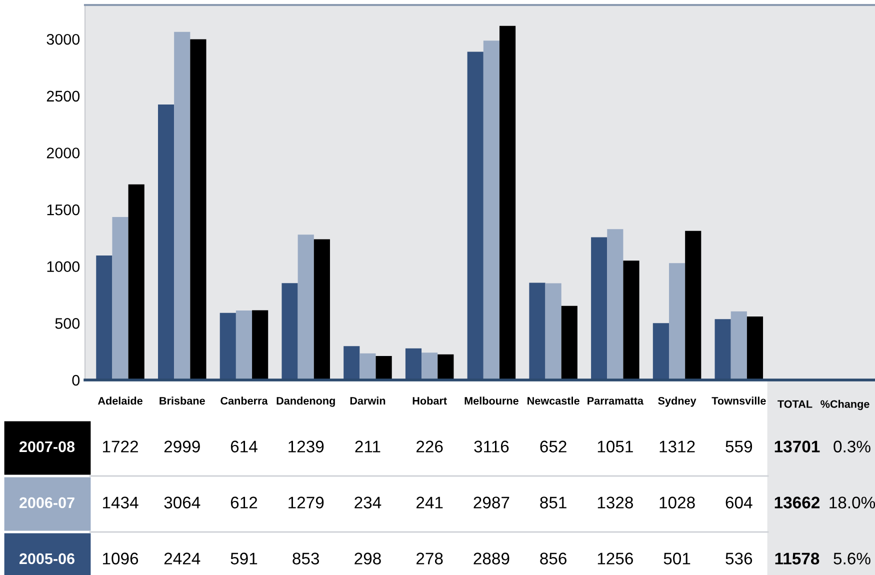  What do you see at coordinates (306, 558) in the screenshot?
I see `data-label: 853` at bounding box center [306, 558].